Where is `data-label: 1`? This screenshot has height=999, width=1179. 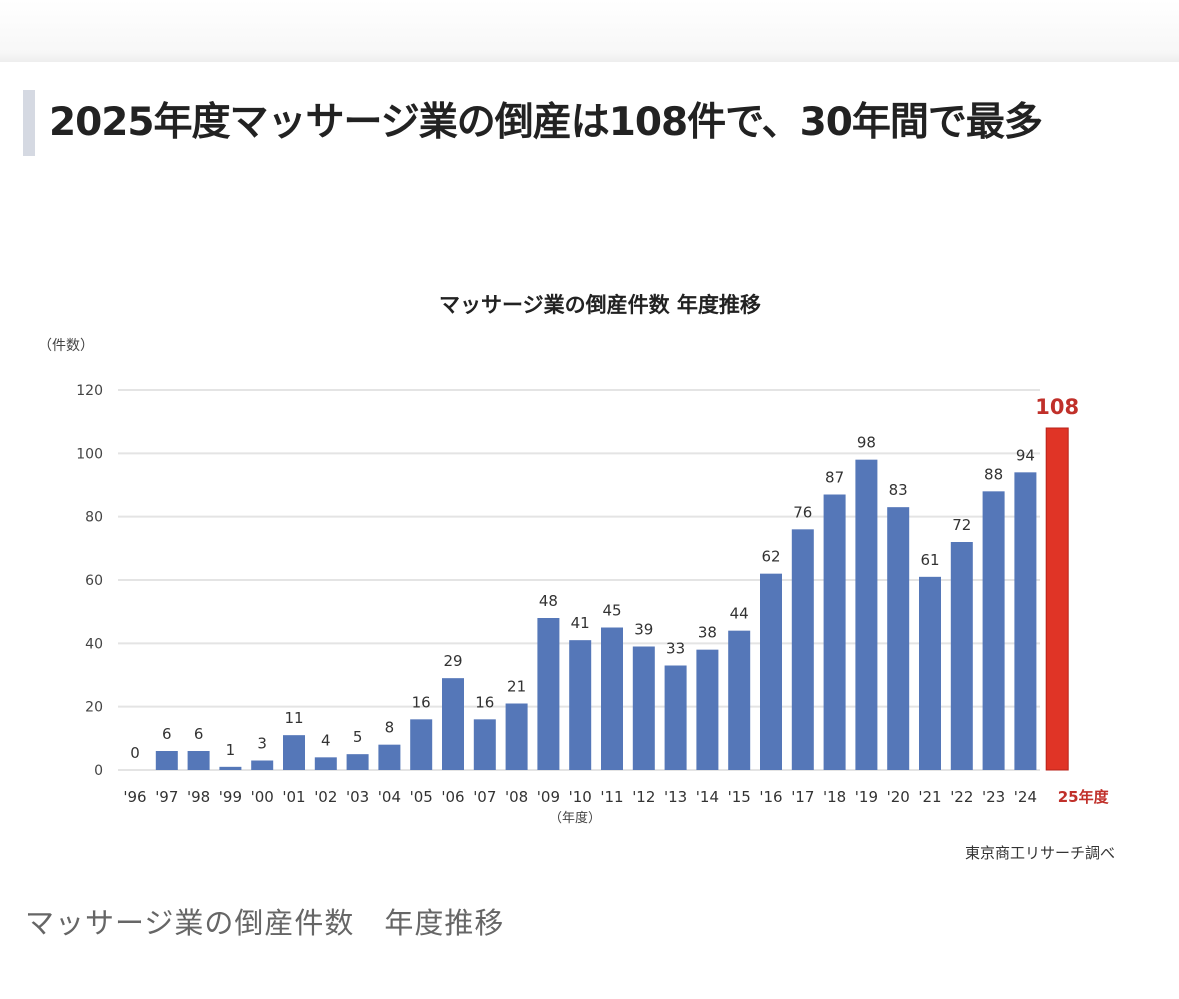
data-label: 1 is located at coordinates (231, 750).